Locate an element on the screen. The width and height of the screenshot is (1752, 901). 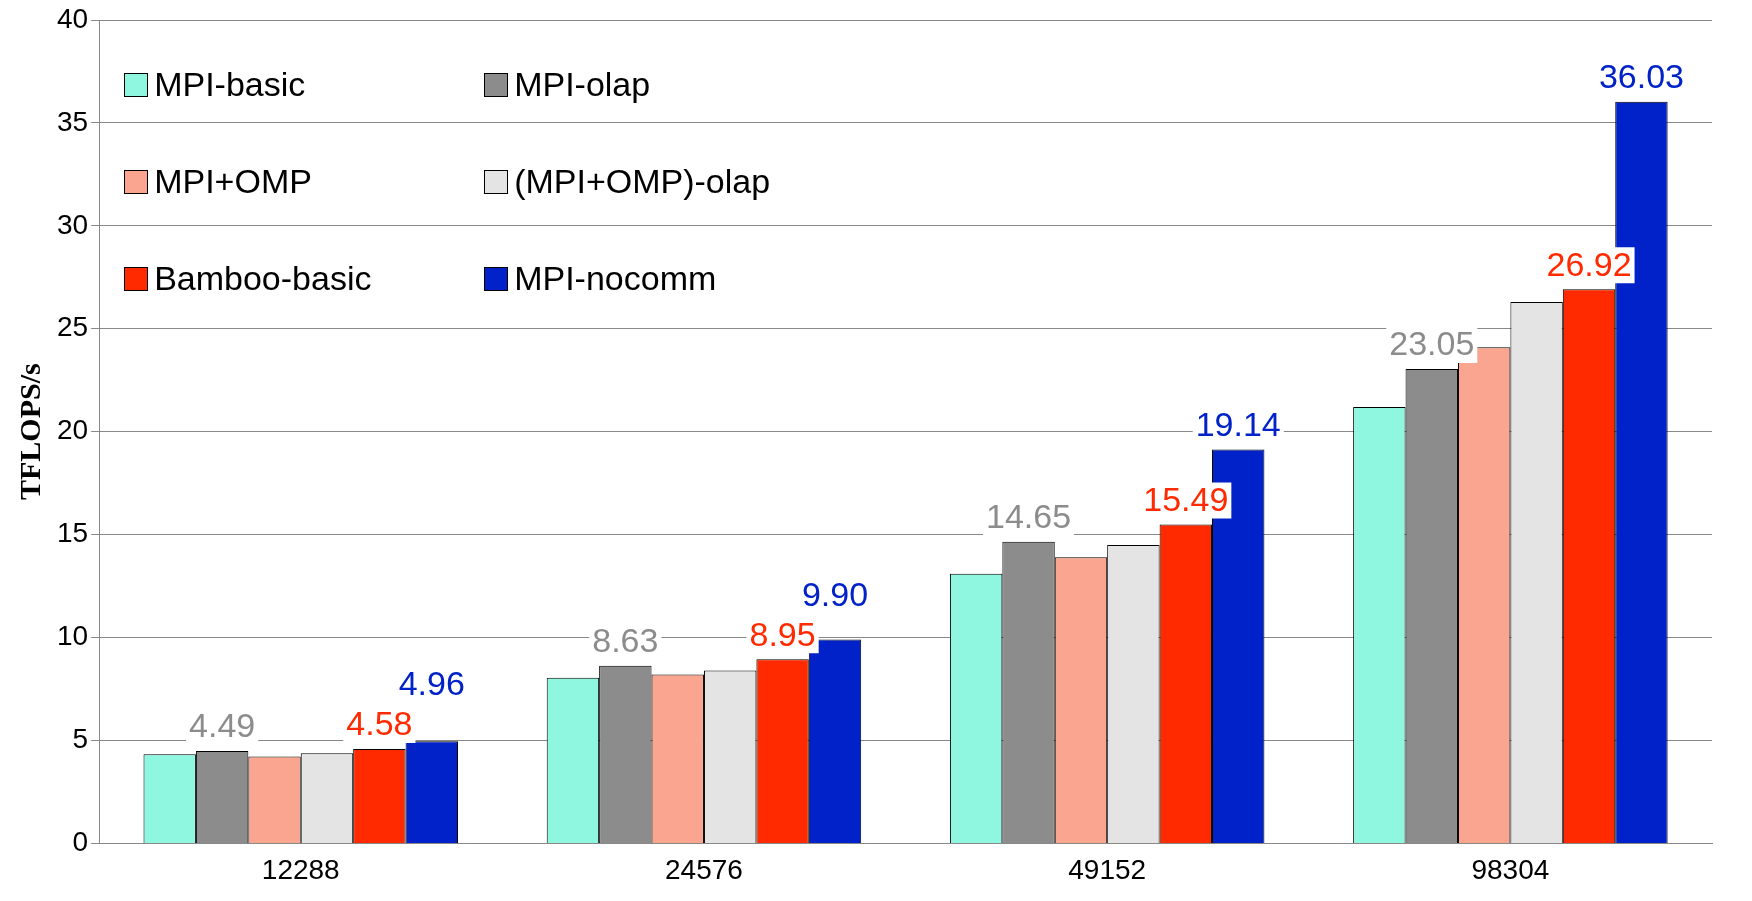
y-tick-label: 10 is located at coordinates (72, 636).